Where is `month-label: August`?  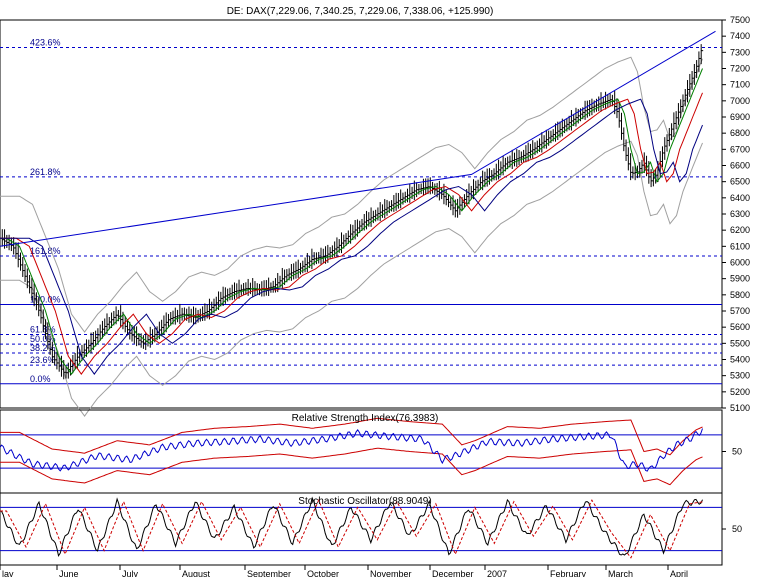 month-label: August is located at coordinates (196, 573).